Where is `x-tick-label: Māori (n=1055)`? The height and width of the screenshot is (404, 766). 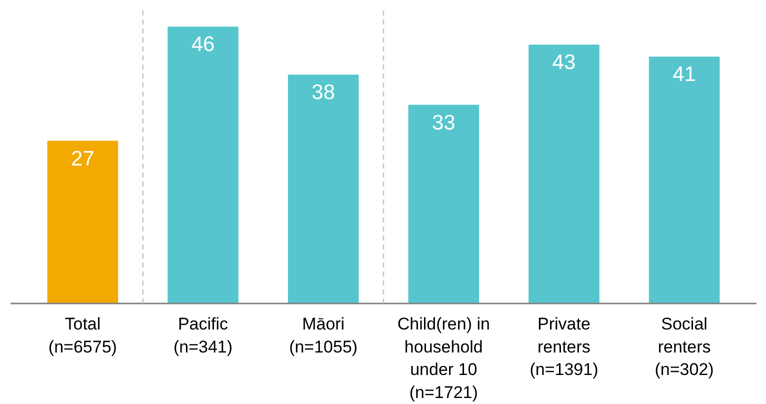 x-tick-label: Māori (n=1055) is located at coordinates (323, 335).